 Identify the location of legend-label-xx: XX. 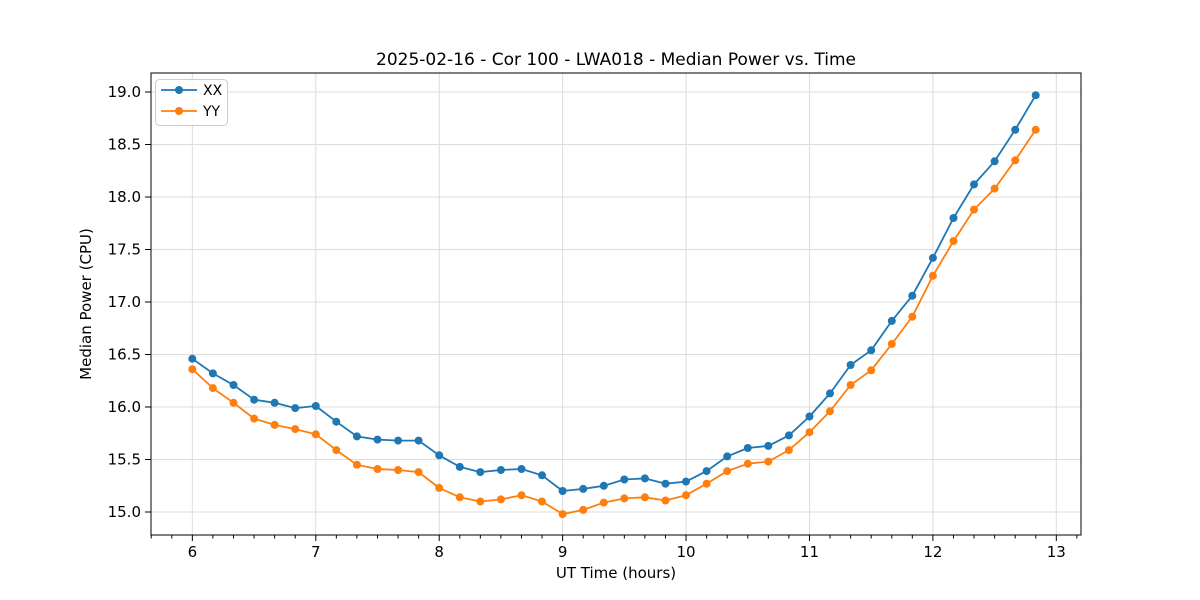
(213, 91).